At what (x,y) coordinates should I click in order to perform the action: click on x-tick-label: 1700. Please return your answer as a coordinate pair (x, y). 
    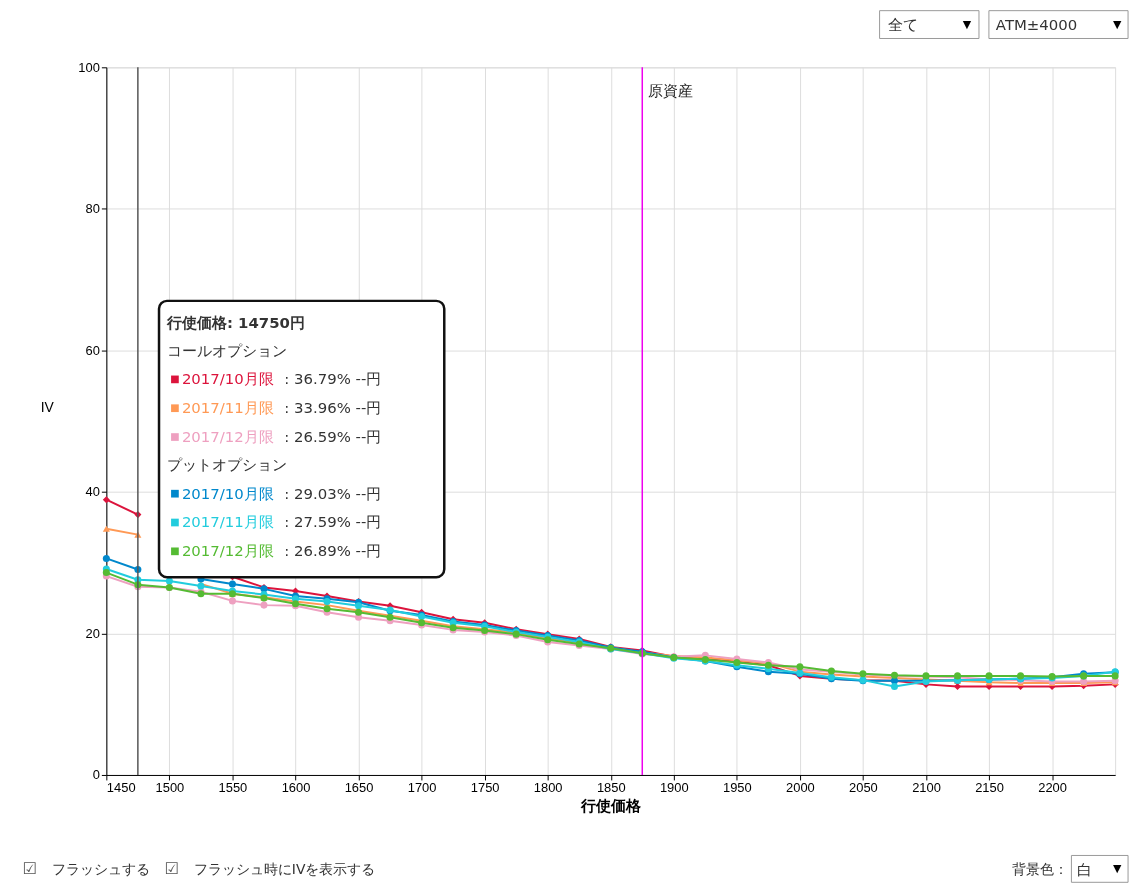
    Looking at the image, I should click on (422, 788).